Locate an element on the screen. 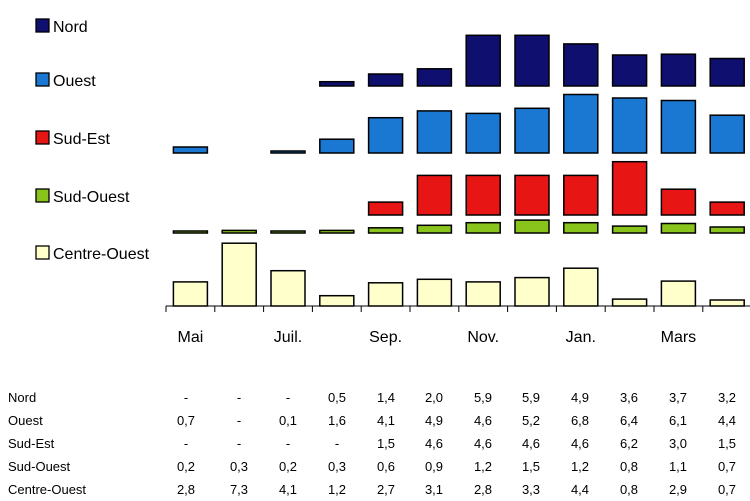 Image resolution: width=750 pixels, height=501 pixels. table-cell-nord-mai: - is located at coordinates (186, 397).